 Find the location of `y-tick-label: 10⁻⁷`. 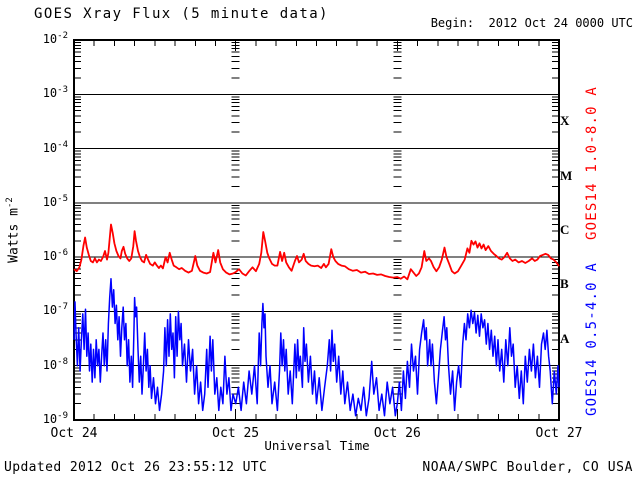

y-tick-label: 10⁻⁷ is located at coordinates (55, 310).